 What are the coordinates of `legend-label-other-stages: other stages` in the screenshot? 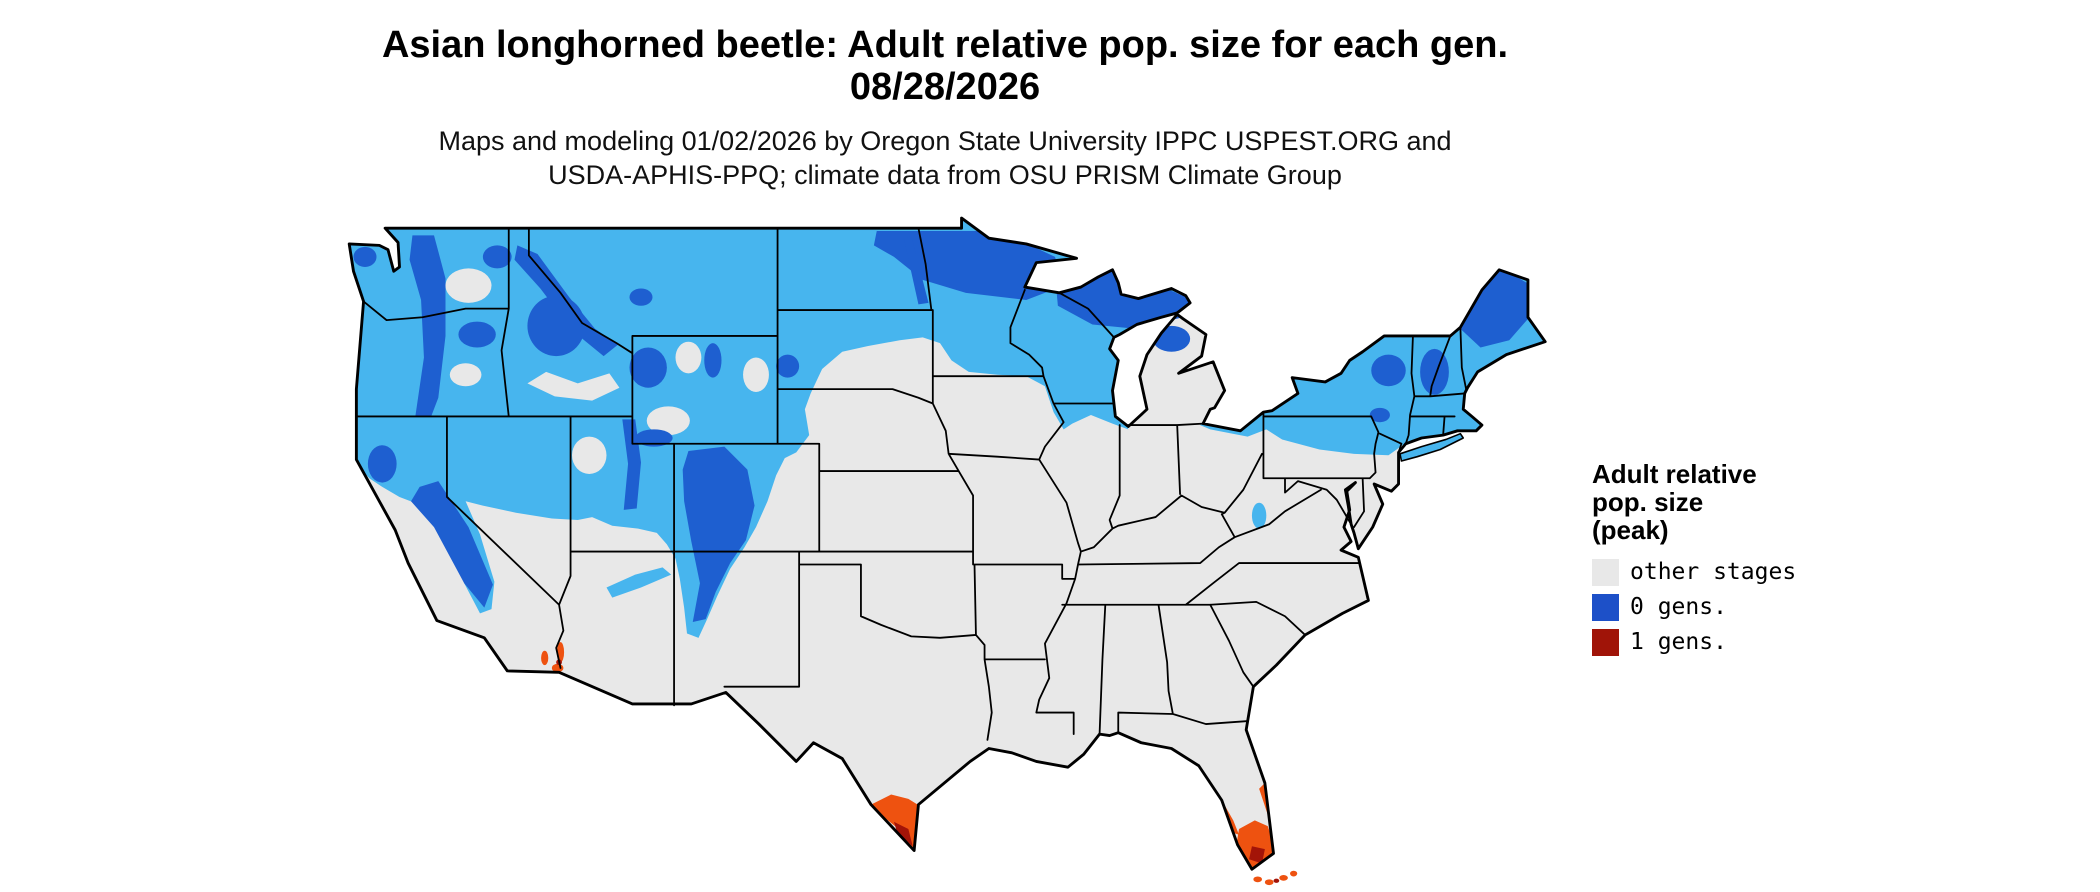 It's located at (1713, 572).